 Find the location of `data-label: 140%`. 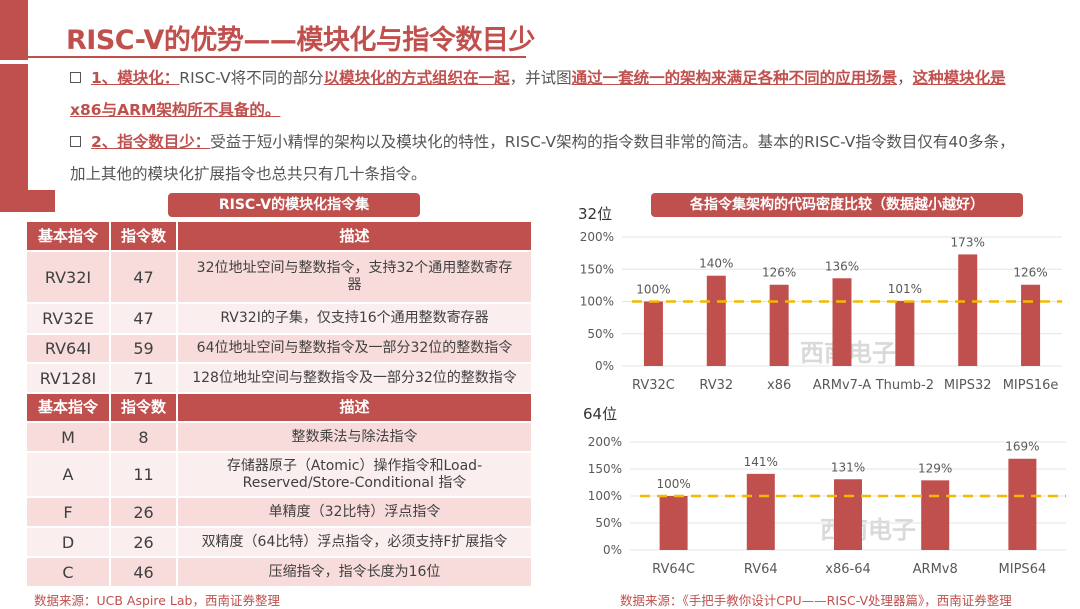

data-label: 140% is located at coordinates (716, 264).